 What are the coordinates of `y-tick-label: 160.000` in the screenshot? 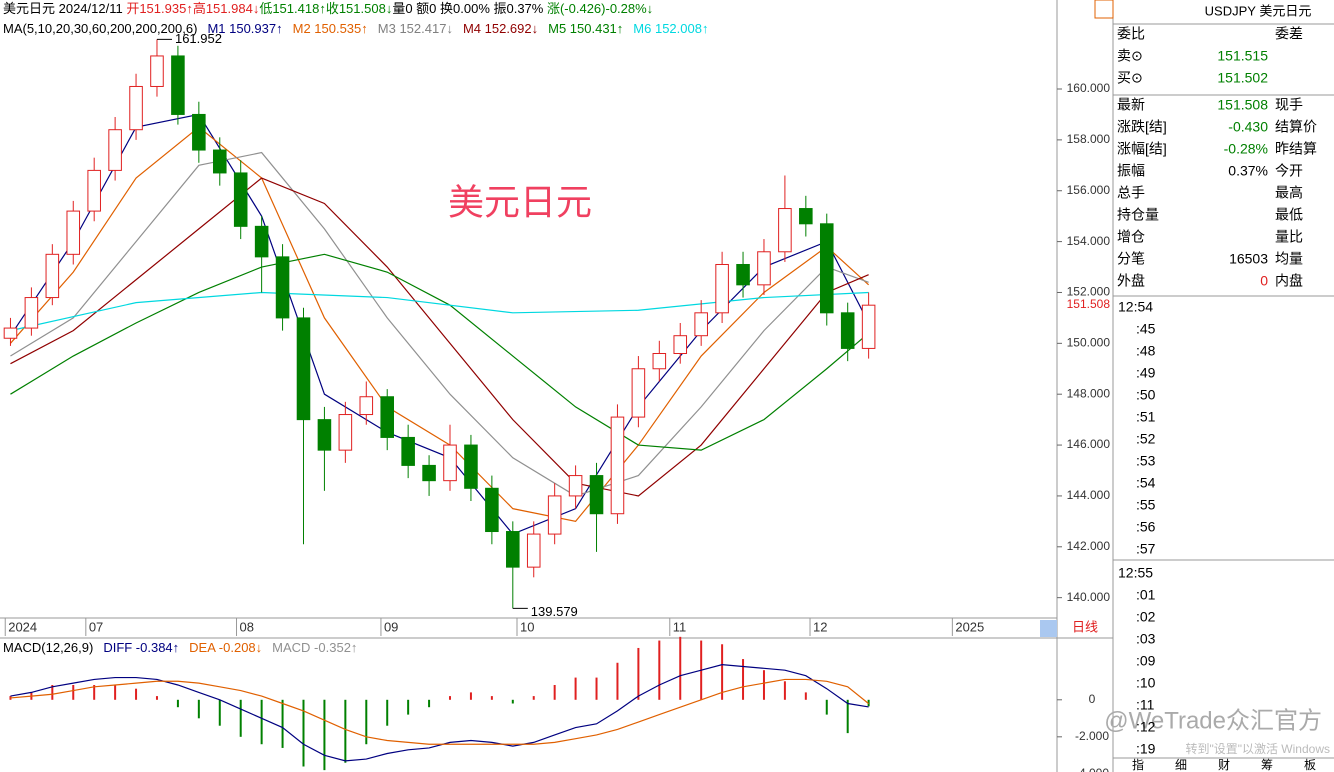 It's located at (1089, 88).